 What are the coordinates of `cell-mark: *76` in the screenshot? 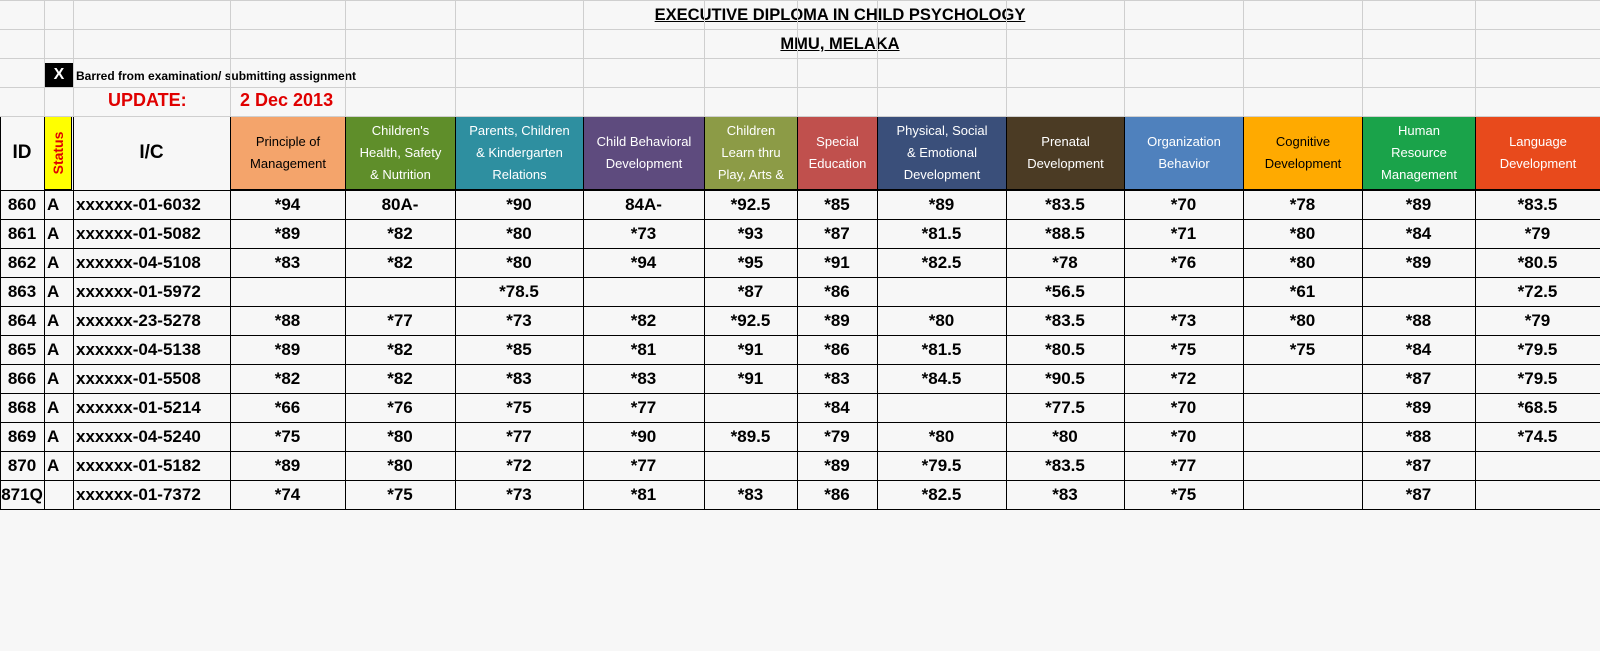 It's located at (400, 407).